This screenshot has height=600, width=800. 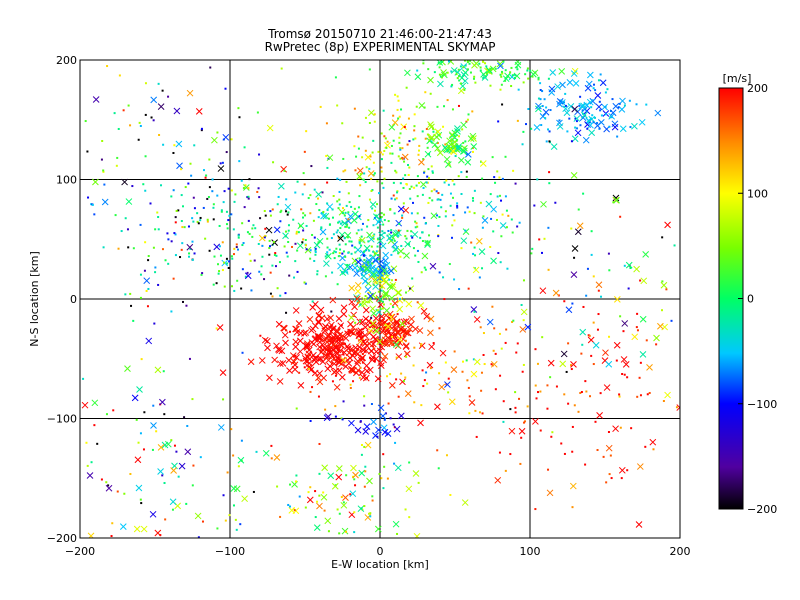 I want to click on chart-subtitle: RwPretec (8p) EXPERIMENTAL SKYMAP, so click(x=380, y=47).